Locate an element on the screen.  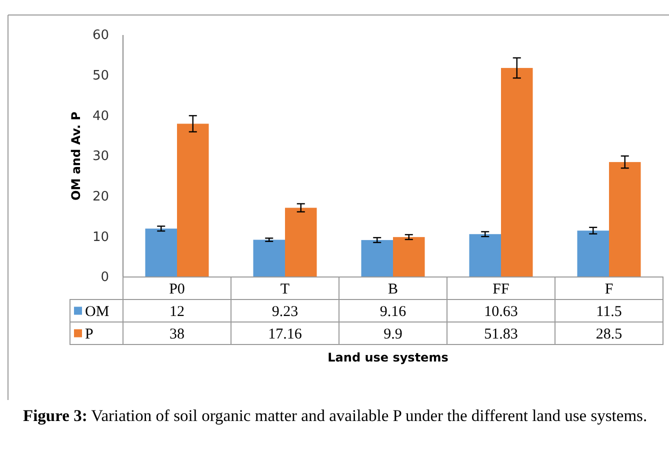
y-axis-title: OM and Av. P is located at coordinates (76, 155).